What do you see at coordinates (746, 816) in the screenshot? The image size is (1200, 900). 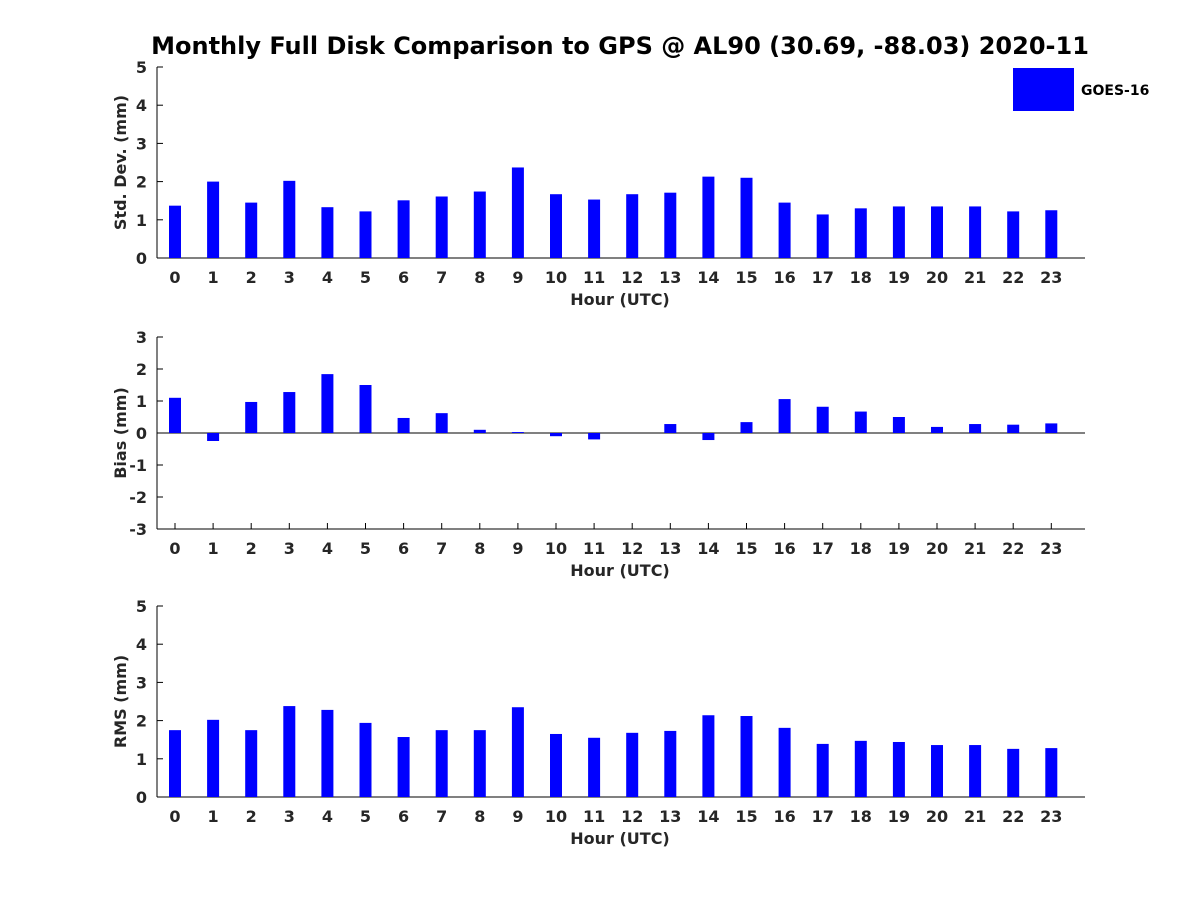 I see `rms-x-tick-label: 15` at bounding box center [746, 816].